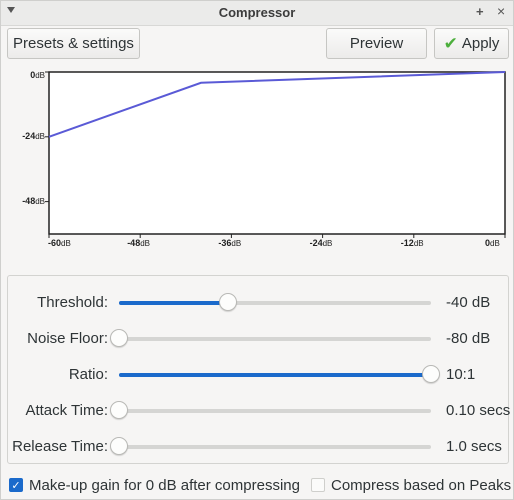 The image size is (514, 500). Describe the element at coordinates (480, 11) in the screenshot. I see `pin-icon: +` at that location.